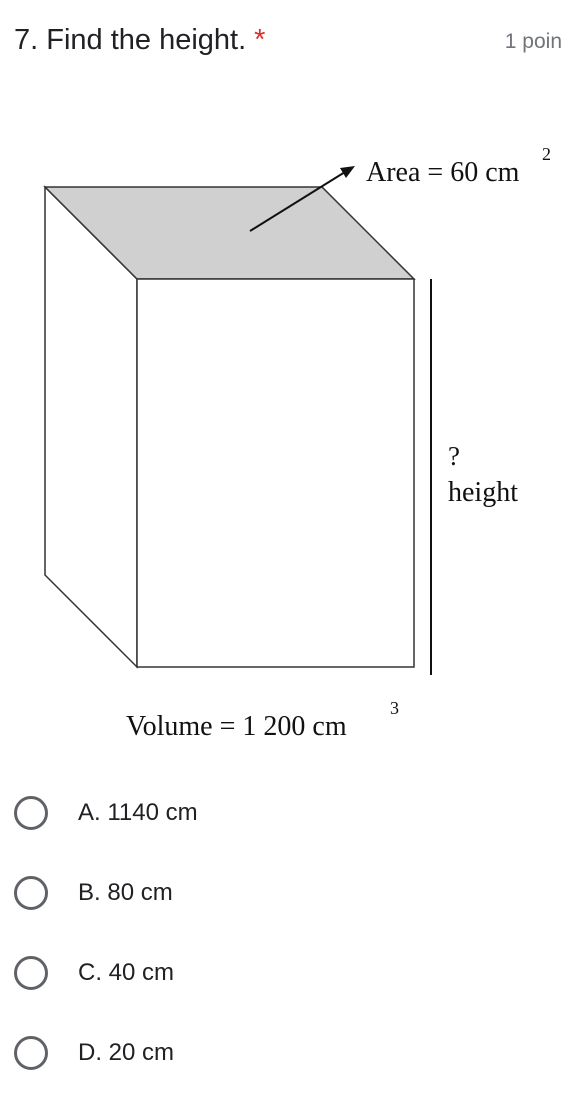 This screenshot has width=576, height=1105. I want to click on area-pointer-line, so click(297, 201).